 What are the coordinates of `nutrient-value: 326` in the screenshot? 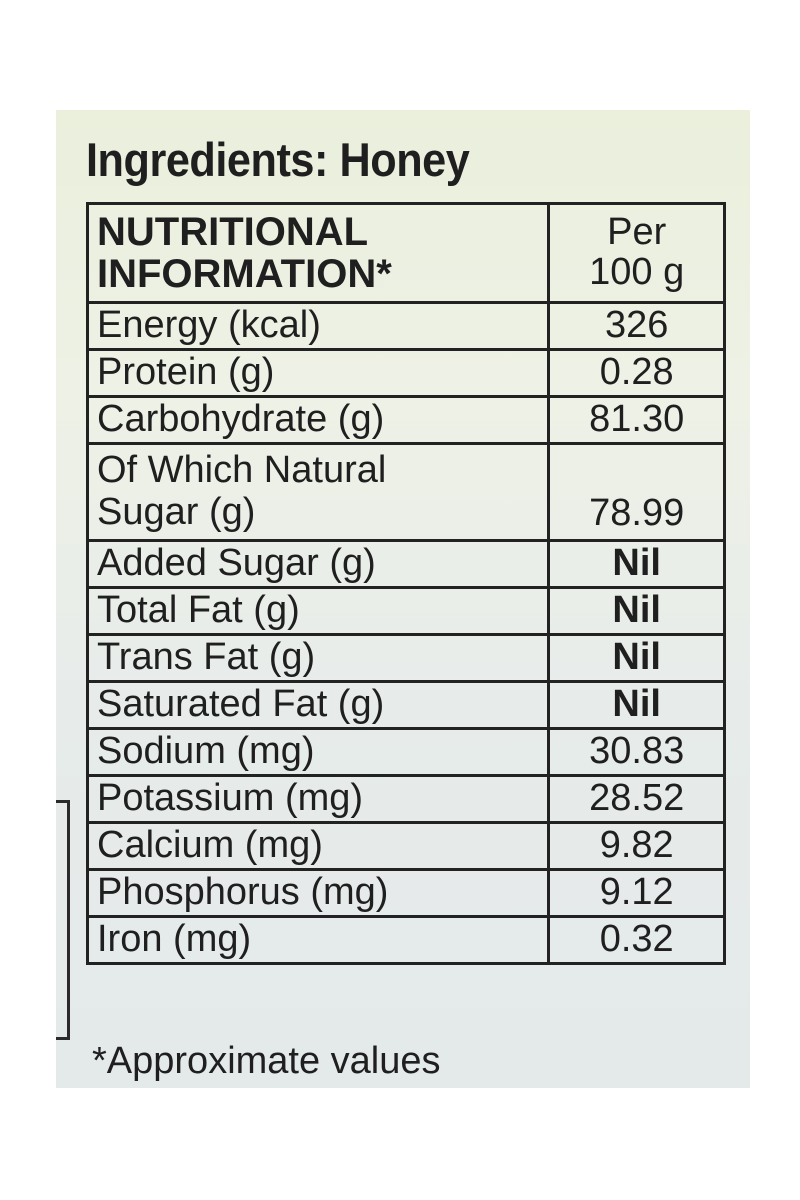 It's located at (636, 326).